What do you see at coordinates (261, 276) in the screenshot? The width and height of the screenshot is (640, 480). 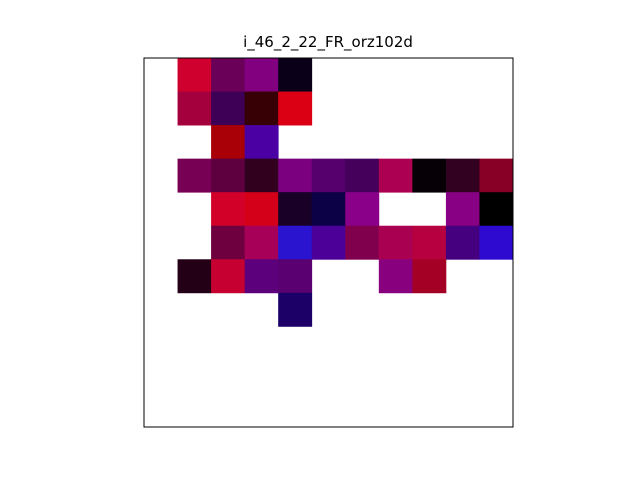 I see `heatmap-cell-r6-c3` at bounding box center [261, 276].